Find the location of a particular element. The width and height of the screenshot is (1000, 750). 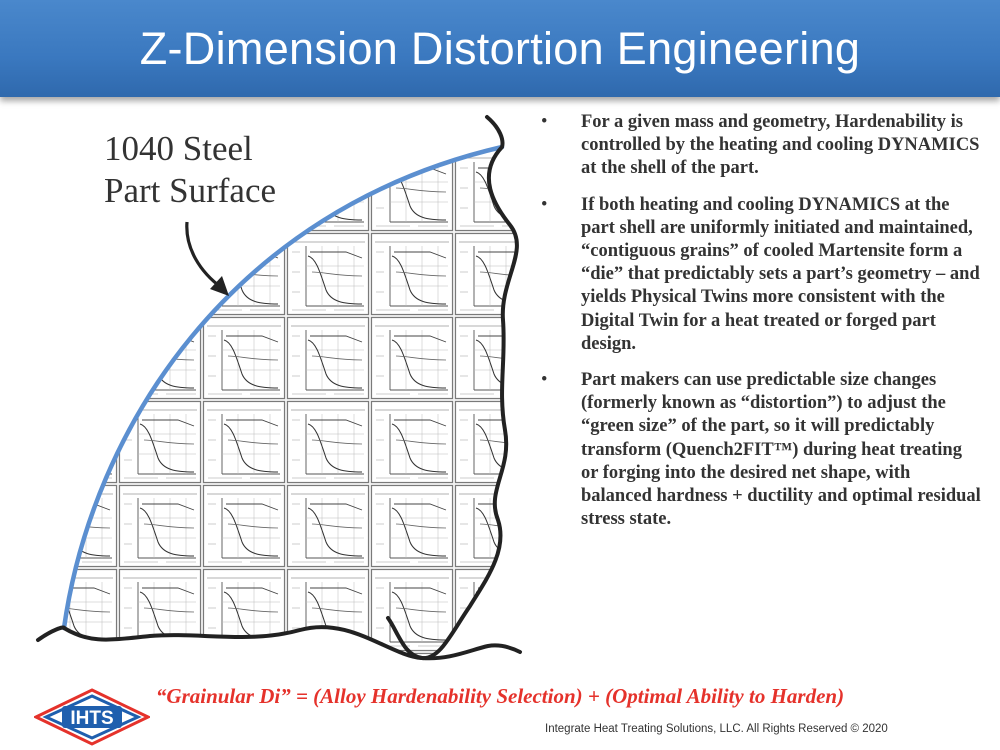

arrow-head-icon is located at coordinates (219, 286).